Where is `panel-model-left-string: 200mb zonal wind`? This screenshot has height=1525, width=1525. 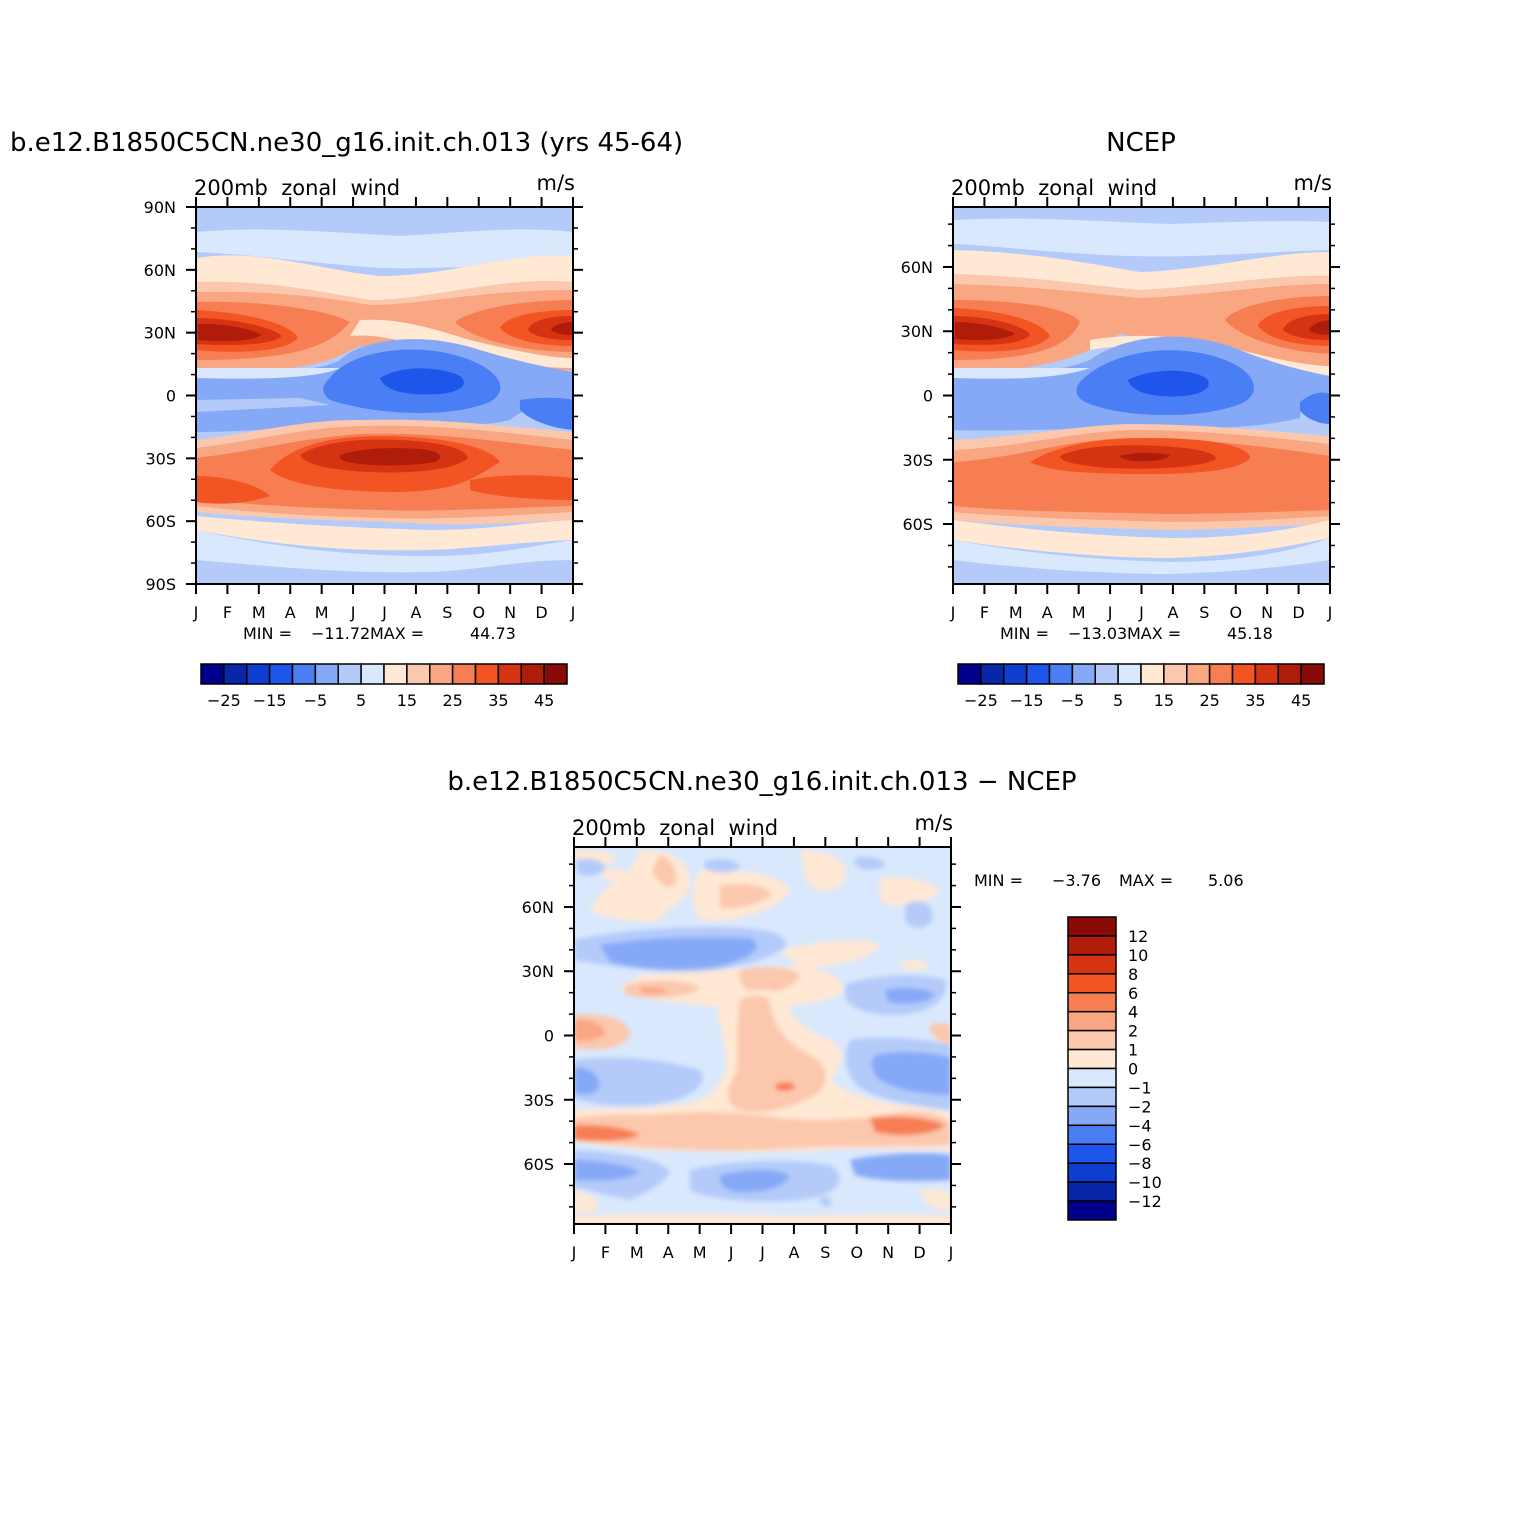
panel-model-left-string: 200mb zonal wind is located at coordinates (297, 188).